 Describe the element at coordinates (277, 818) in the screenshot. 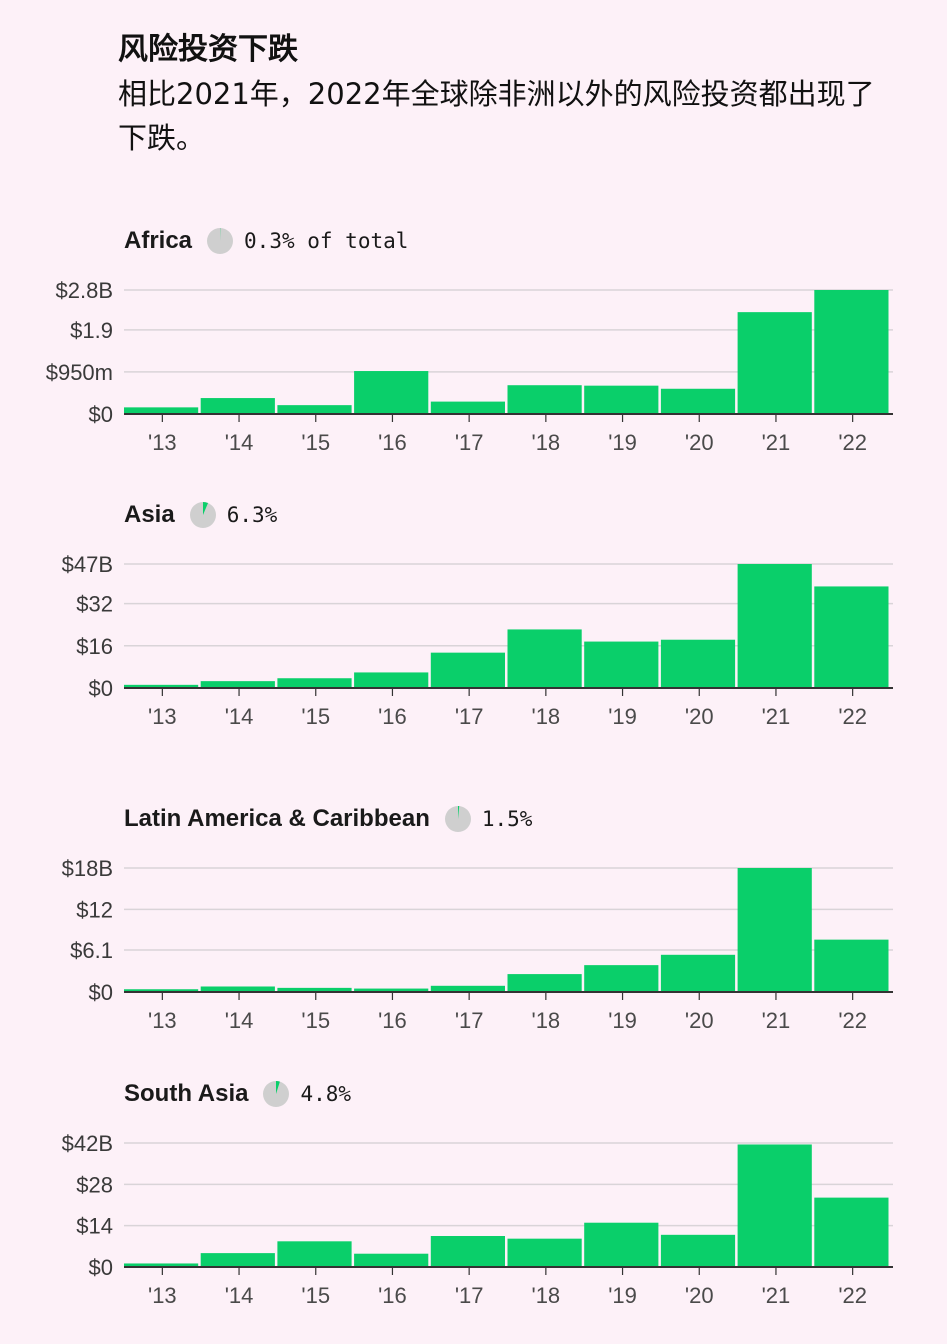

I see `region-name: Latin America & Caribbean` at that location.